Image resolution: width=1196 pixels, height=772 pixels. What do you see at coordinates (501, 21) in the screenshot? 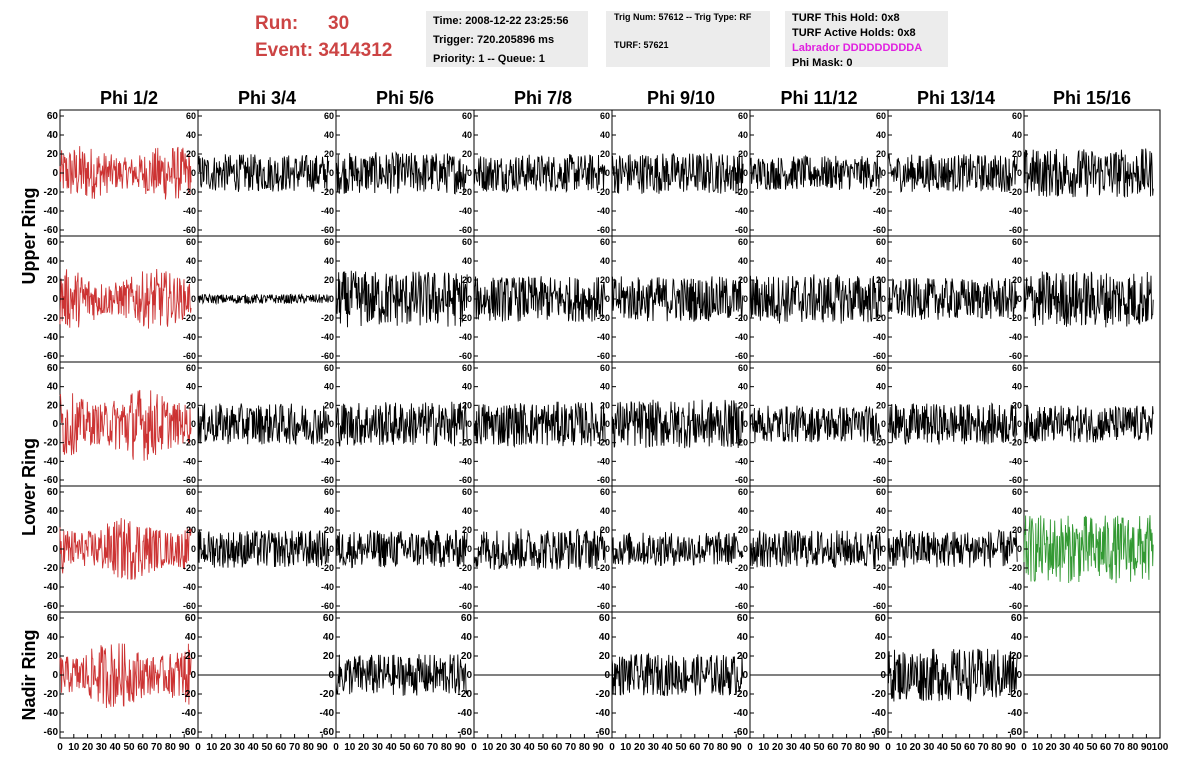
I see `time-text: Time: 2008-12-22 23:25:56` at bounding box center [501, 21].